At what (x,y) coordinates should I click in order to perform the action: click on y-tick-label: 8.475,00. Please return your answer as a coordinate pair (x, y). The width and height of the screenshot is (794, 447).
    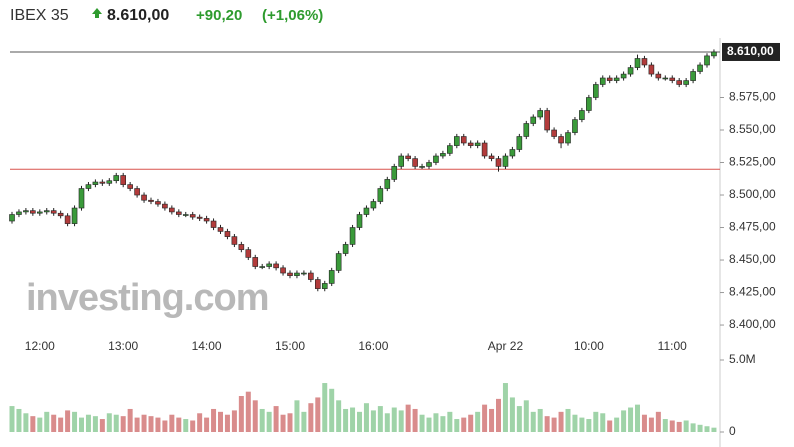
    Looking at the image, I should click on (752, 227).